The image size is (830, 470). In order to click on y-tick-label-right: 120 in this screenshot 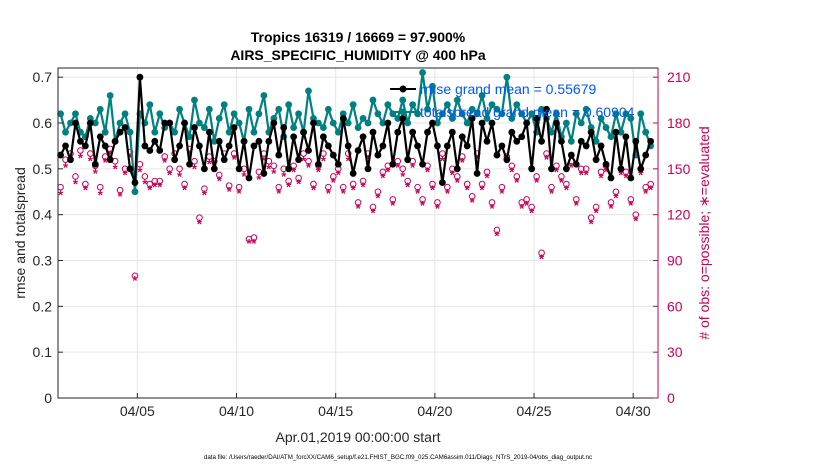, I will do `click(679, 215)`.